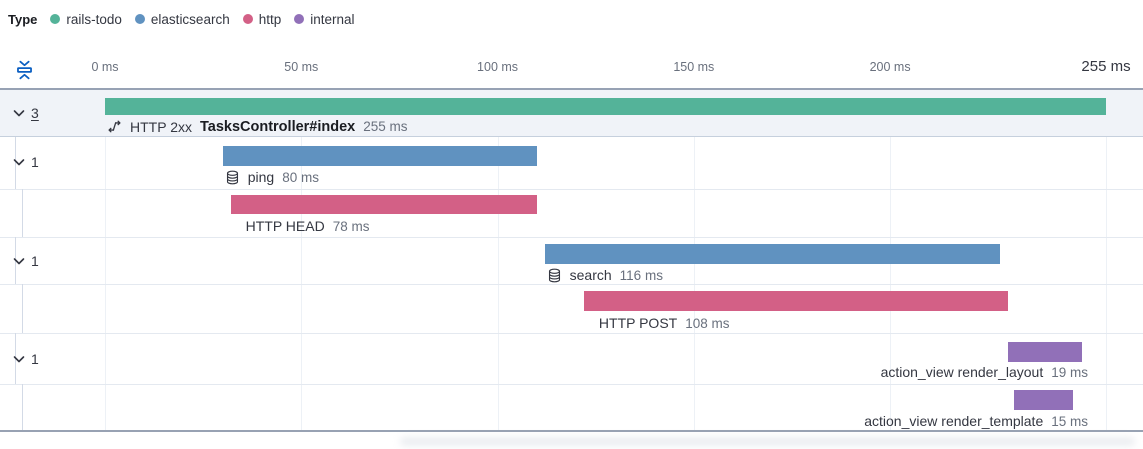 This screenshot has width=1143, height=449. I want to click on axis-tick: 100 ms, so click(498, 67).